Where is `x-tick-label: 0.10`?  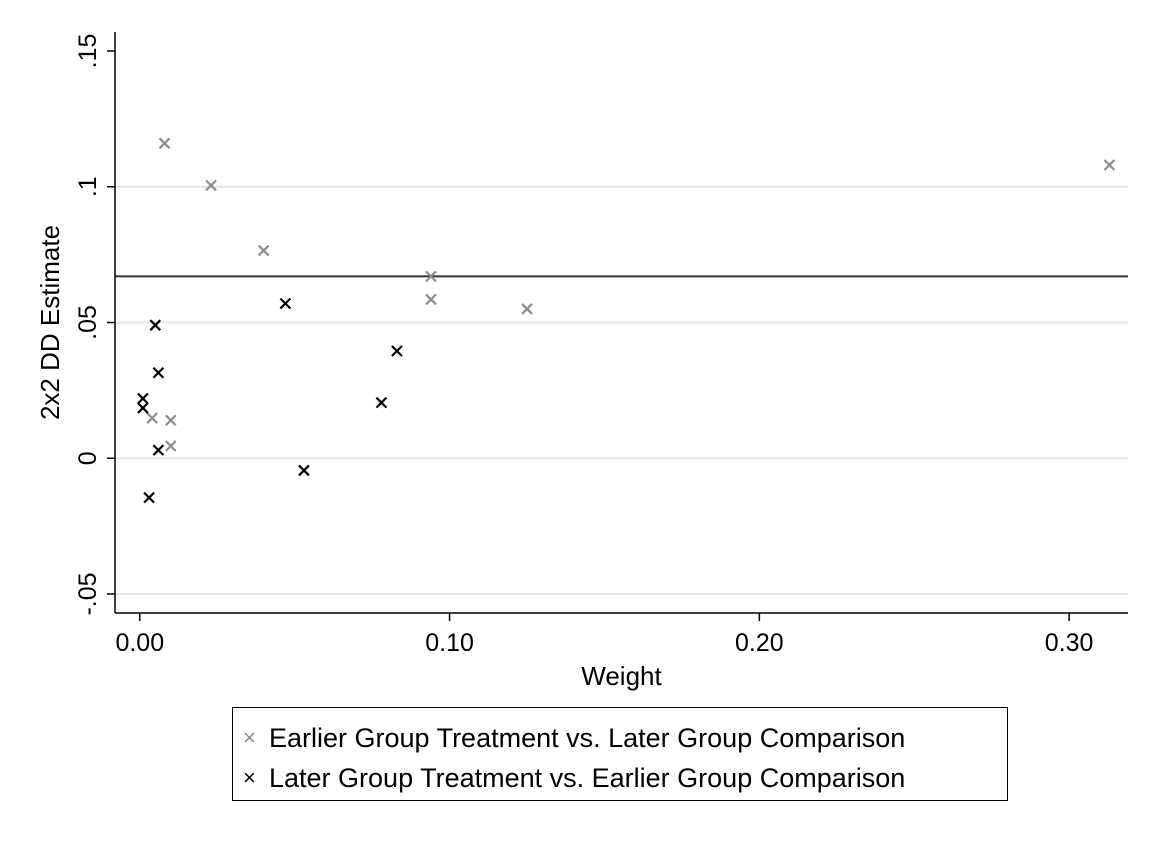
x-tick-label: 0.10 is located at coordinates (449, 643).